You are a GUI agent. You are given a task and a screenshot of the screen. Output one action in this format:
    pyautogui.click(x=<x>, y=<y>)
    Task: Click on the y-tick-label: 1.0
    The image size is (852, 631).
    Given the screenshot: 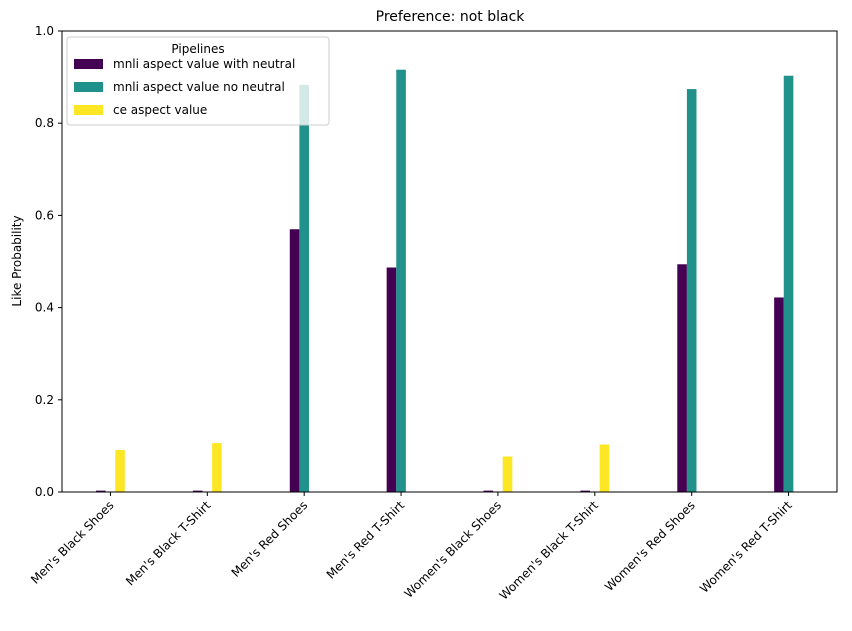 What is the action you would take?
    pyautogui.click(x=44, y=31)
    